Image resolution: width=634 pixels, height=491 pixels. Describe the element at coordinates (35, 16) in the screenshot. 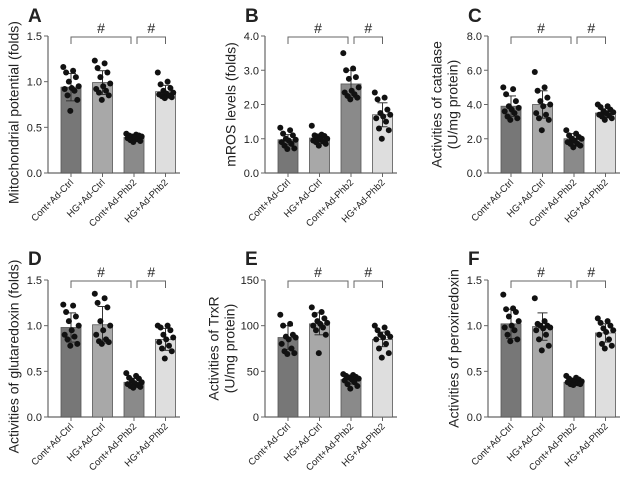

I see `panel-letter: A` at that location.